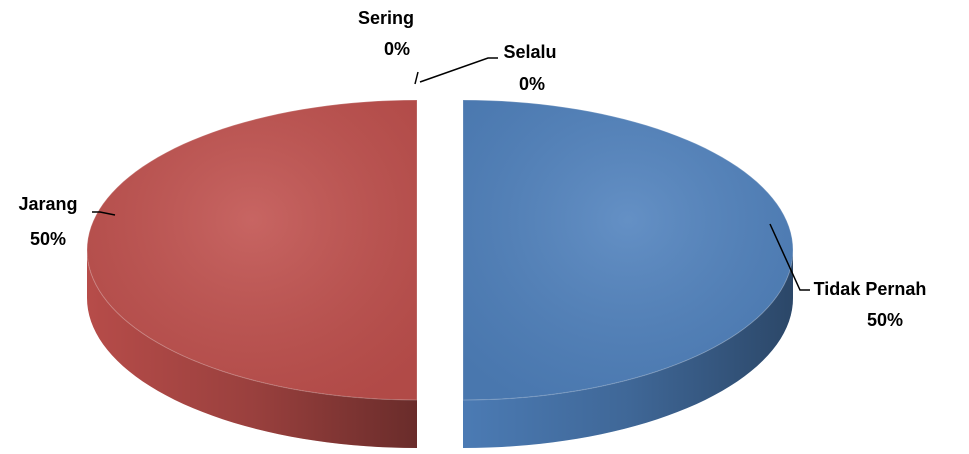 This screenshot has height=454, width=969. I want to click on data-label-name: Jarang, so click(47, 204).